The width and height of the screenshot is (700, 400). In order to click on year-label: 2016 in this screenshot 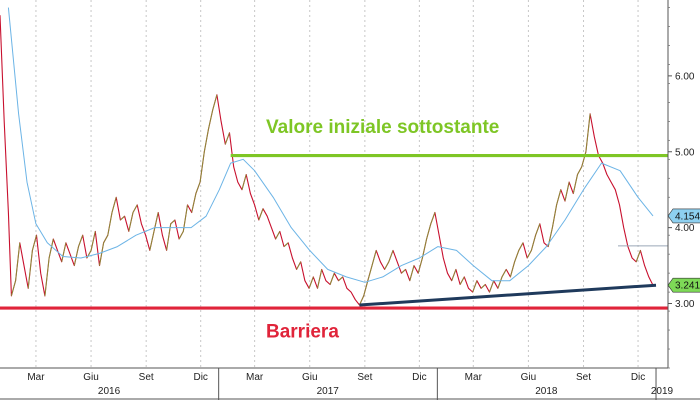, I will do `click(109, 391)`.